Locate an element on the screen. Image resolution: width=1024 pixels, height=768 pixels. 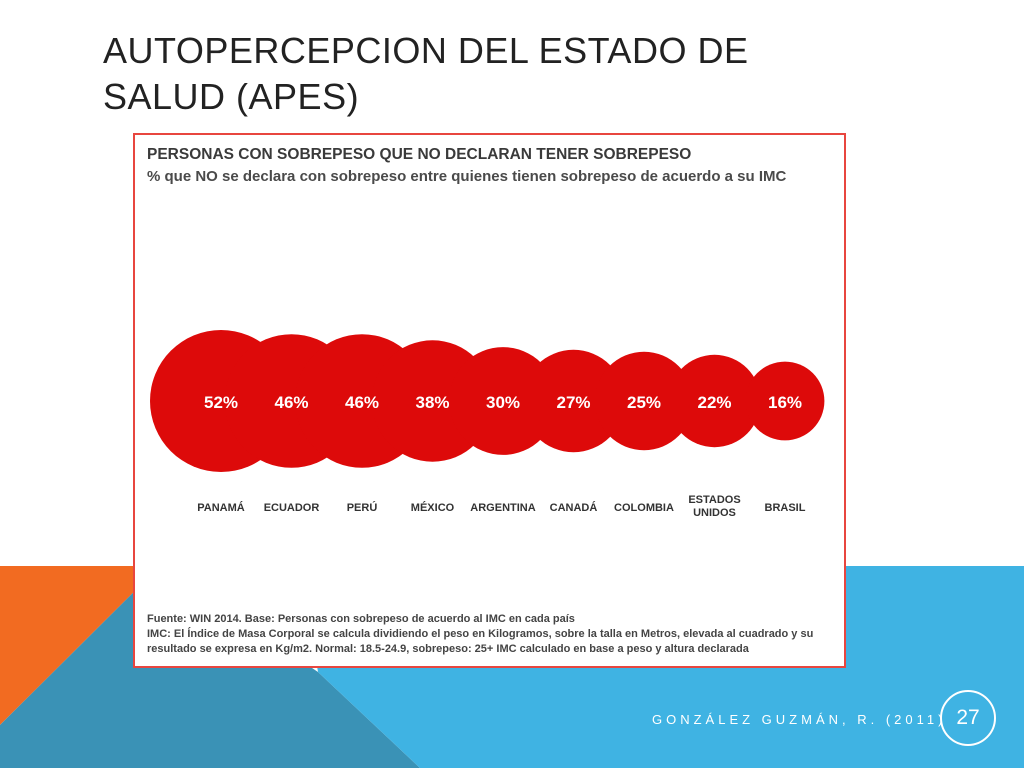
page-number-badge: 27 is located at coordinates (968, 718).